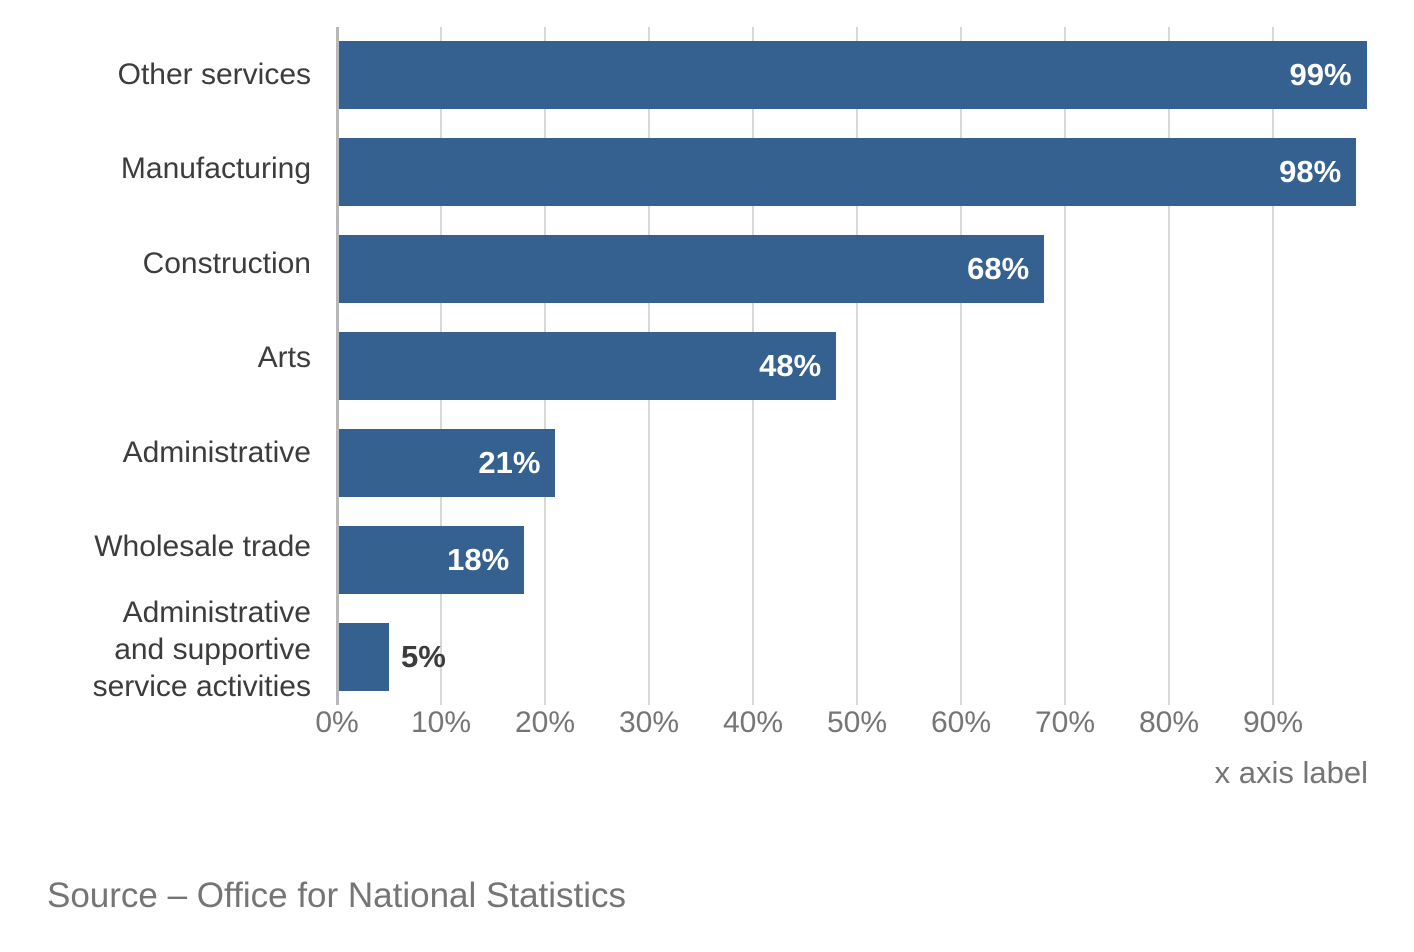  Describe the element at coordinates (214, 74) in the screenshot. I see `category-label-line: Other services` at that location.